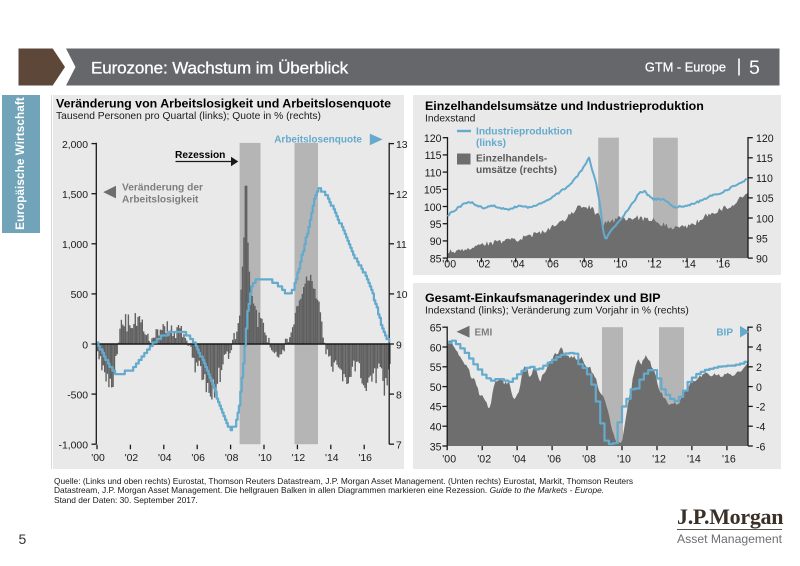 The image size is (800, 566). What do you see at coordinates (511, 159) in the screenshot?
I see `svg-text: Einzelhandels-` at bounding box center [511, 159].